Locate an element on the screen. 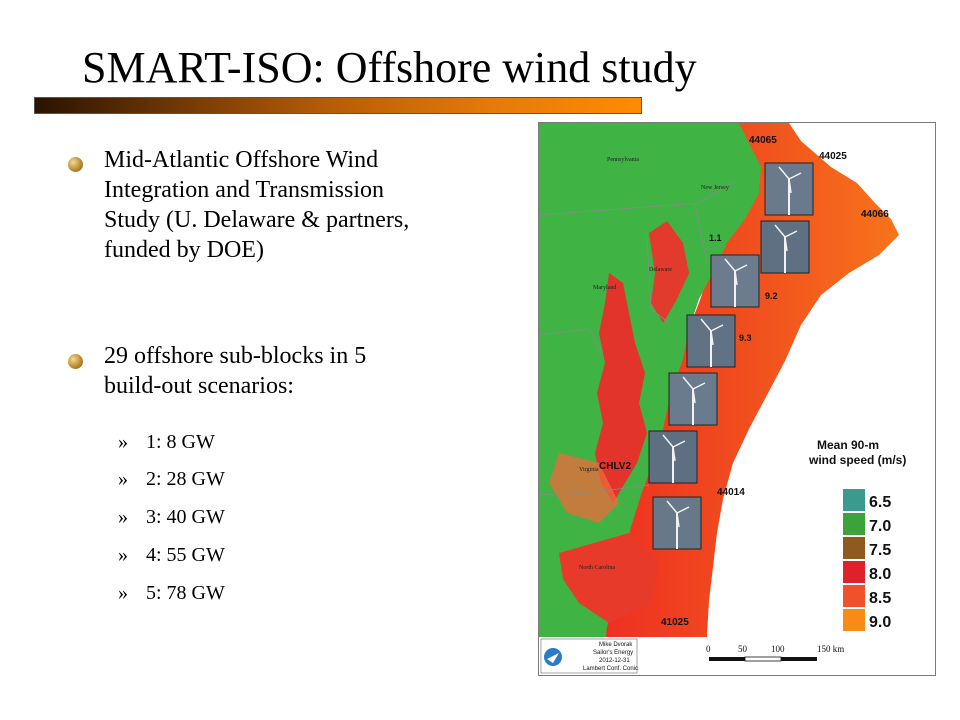 The image size is (960, 720). scenario-item: » 3: 40 GW is located at coordinates (171, 517).